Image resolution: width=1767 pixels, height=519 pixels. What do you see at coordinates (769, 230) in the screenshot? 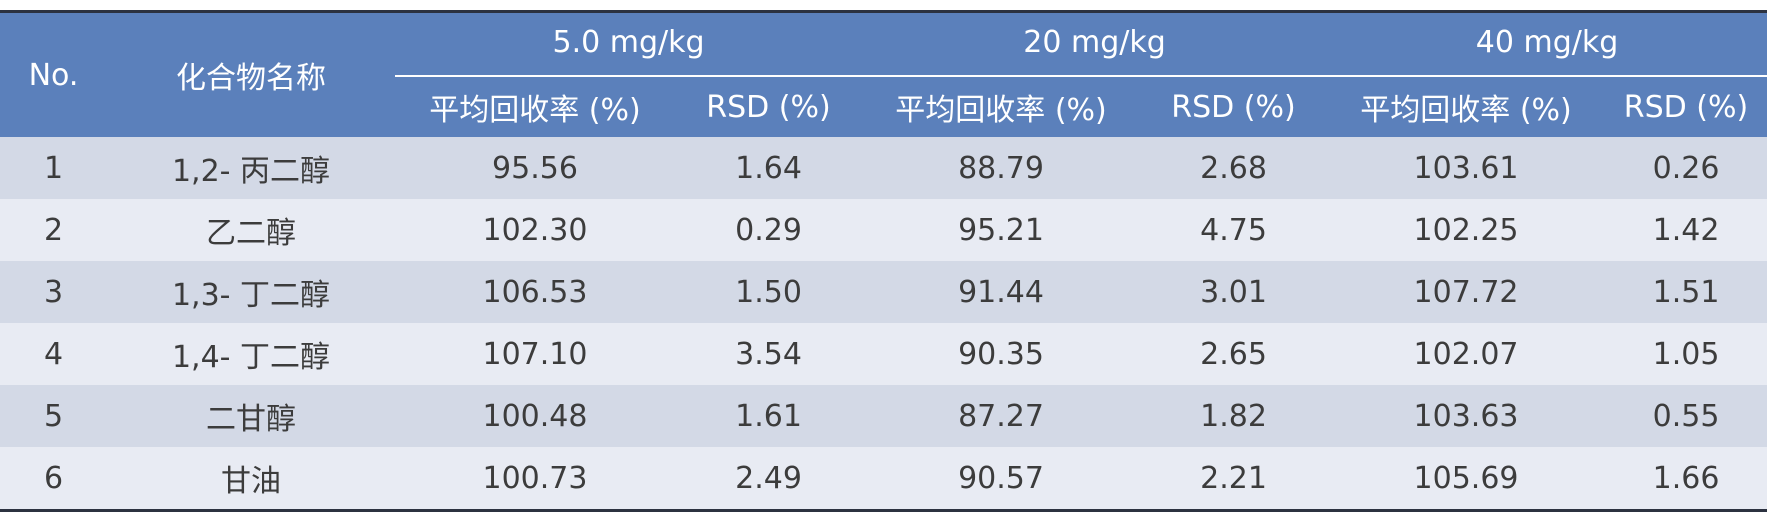
I see `cell-rsd-5: 0.29` at bounding box center [769, 230].